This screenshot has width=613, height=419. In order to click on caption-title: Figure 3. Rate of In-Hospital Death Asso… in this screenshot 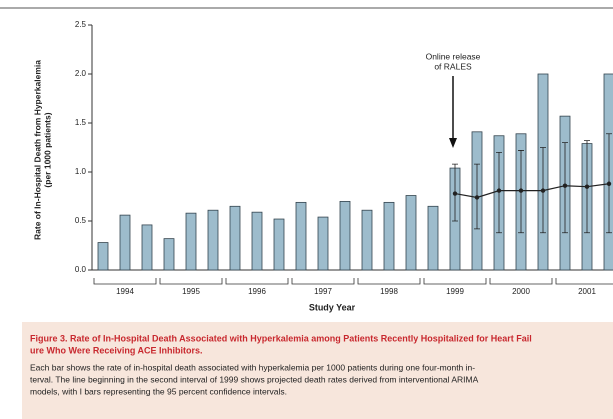, I will do `click(281, 338)`.